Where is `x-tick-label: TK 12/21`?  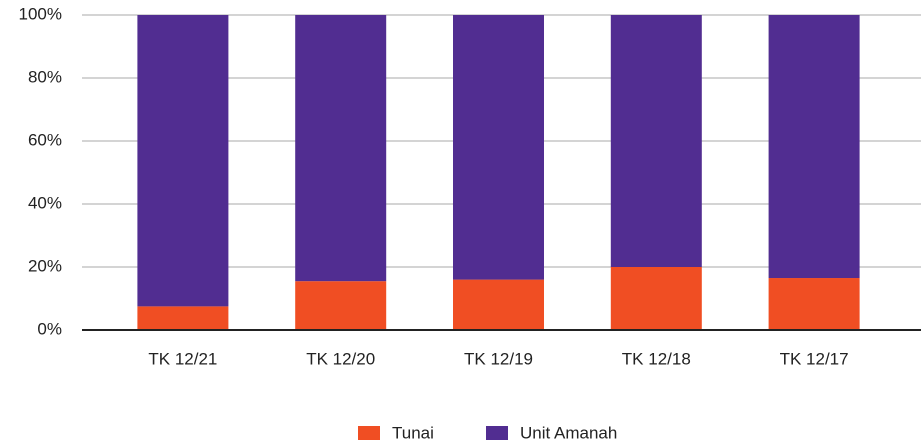
x-tick-label: TK 12/21 is located at coordinates (182, 358).